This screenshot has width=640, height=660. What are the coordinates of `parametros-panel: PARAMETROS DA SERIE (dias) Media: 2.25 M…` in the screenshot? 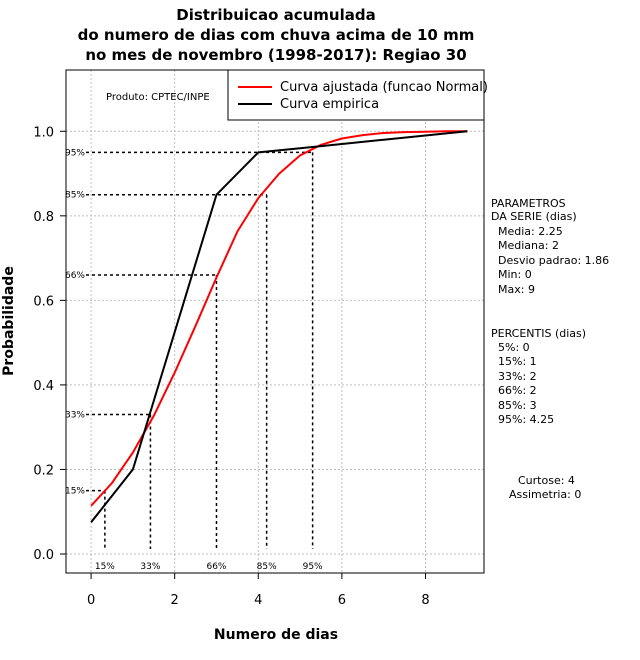 It's located at (550, 246).